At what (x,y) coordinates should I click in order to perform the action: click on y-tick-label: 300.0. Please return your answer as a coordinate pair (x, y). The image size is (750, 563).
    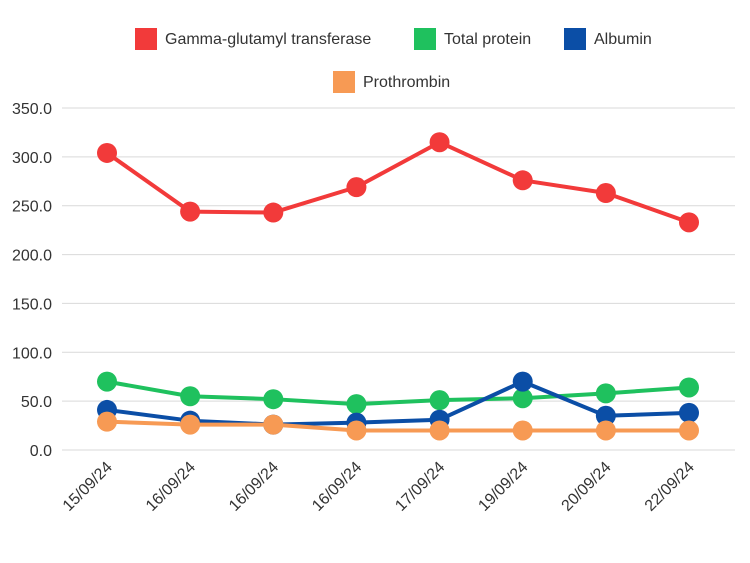
    Looking at the image, I should click on (32, 158).